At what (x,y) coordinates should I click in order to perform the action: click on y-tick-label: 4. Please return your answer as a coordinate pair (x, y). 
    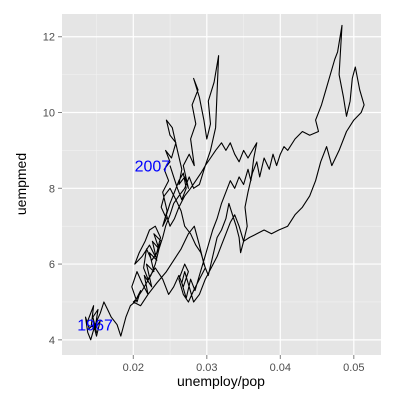
    Looking at the image, I should click on (52, 341).